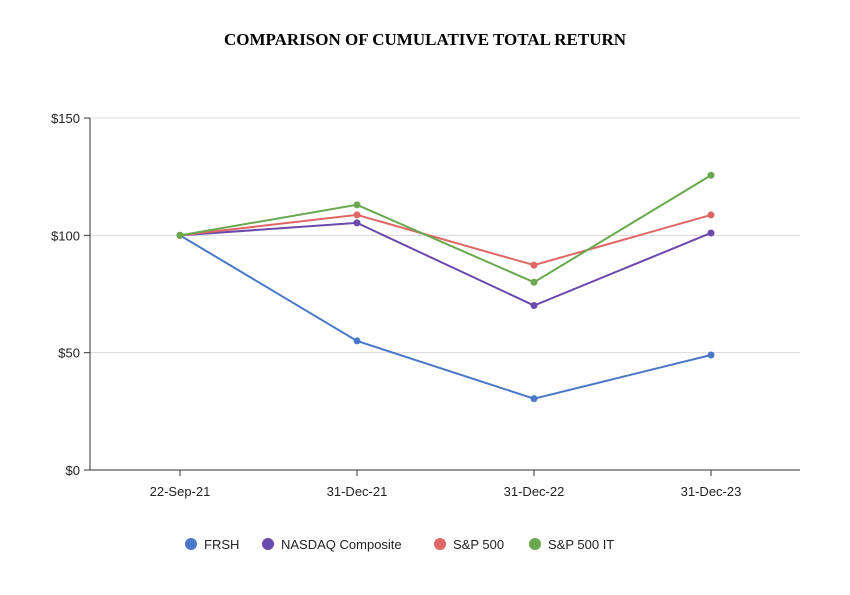 This screenshot has width=850, height=595. I want to click on y-tick-label: $0, so click(73, 470).